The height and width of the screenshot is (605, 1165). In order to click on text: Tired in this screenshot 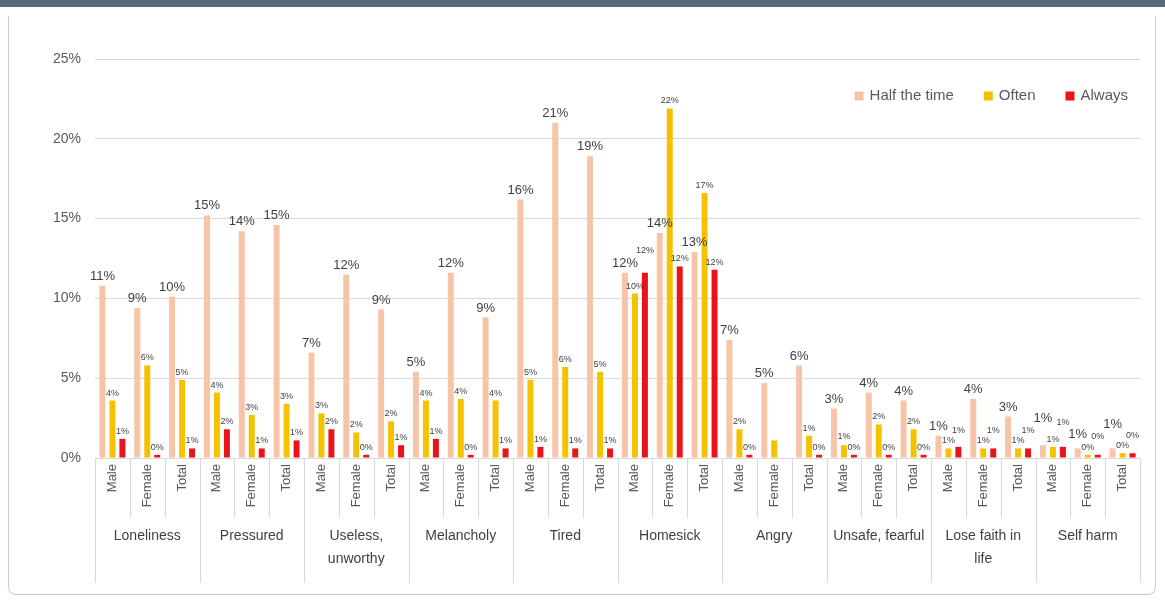, I will do `click(565, 534)`.